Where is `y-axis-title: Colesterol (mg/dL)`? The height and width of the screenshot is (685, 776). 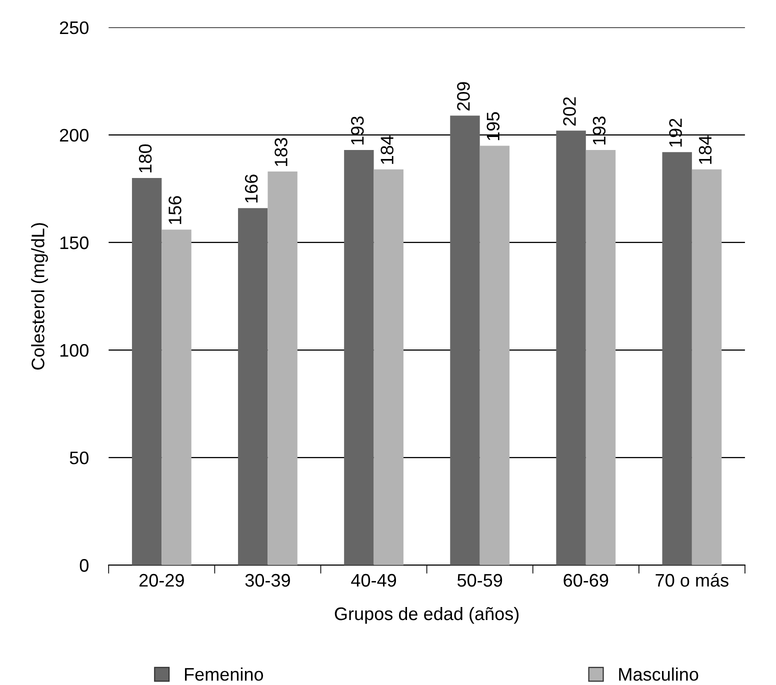
y-axis-title: Colesterol (mg/dL) is located at coordinates (39, 296).